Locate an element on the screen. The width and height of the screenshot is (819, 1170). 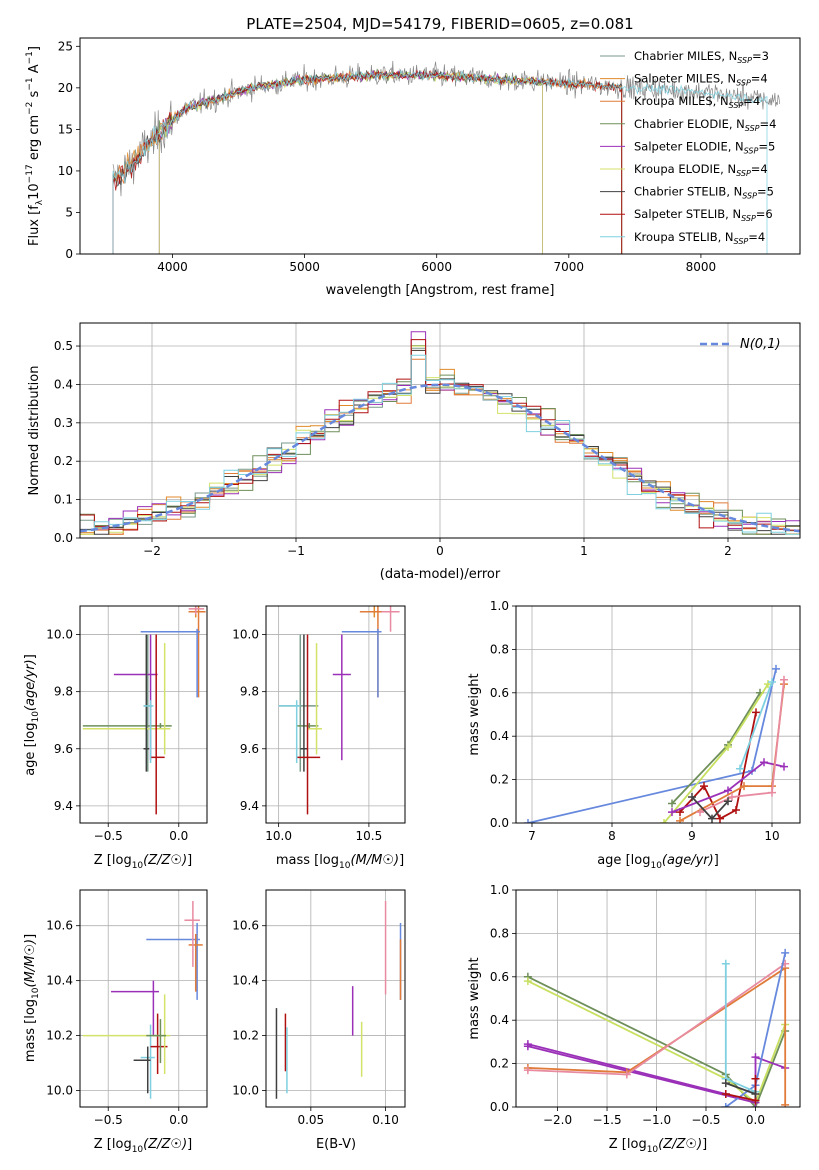
x-tick-label: 8 is located at coordinates (612, 836).